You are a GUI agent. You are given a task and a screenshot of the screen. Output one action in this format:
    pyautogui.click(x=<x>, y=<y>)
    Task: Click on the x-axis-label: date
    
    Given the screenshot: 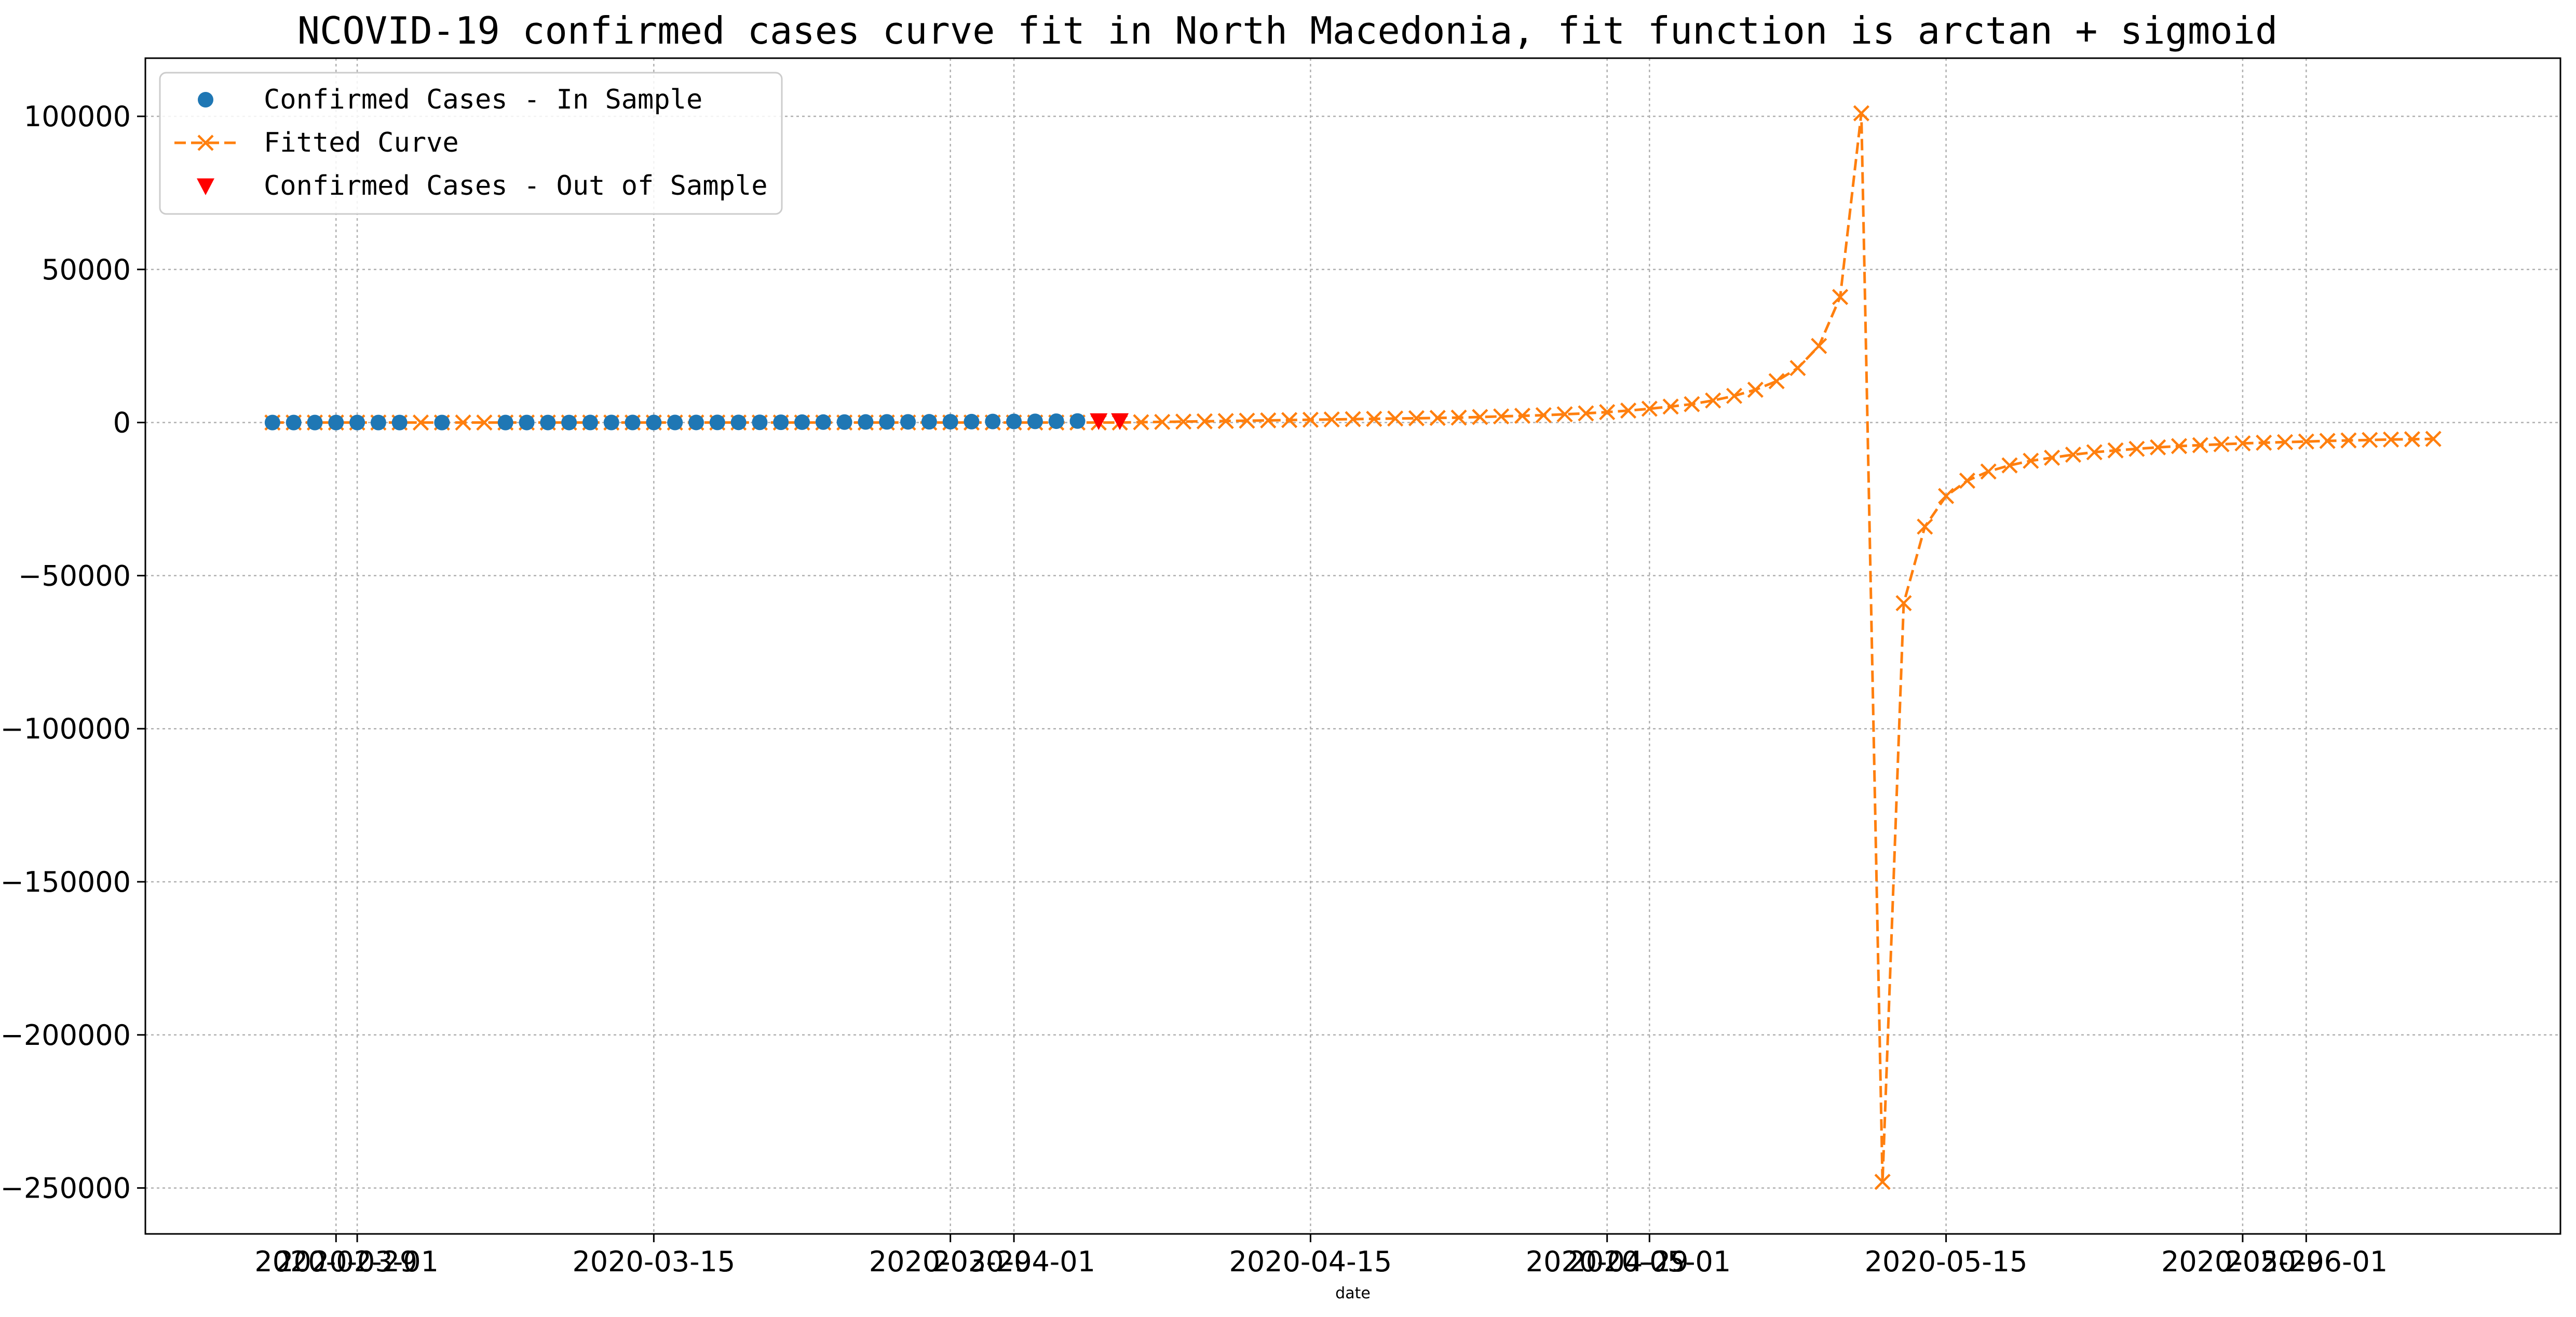 What is the action you would take?
    pyautogui.click(x=1353, y=1293)
    